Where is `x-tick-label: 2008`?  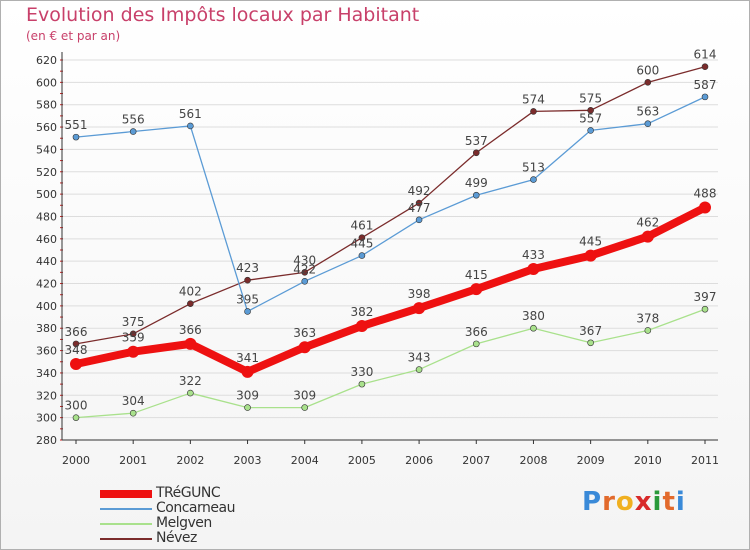
x-tick-label: 2008 is located at coordinates (533, 460).